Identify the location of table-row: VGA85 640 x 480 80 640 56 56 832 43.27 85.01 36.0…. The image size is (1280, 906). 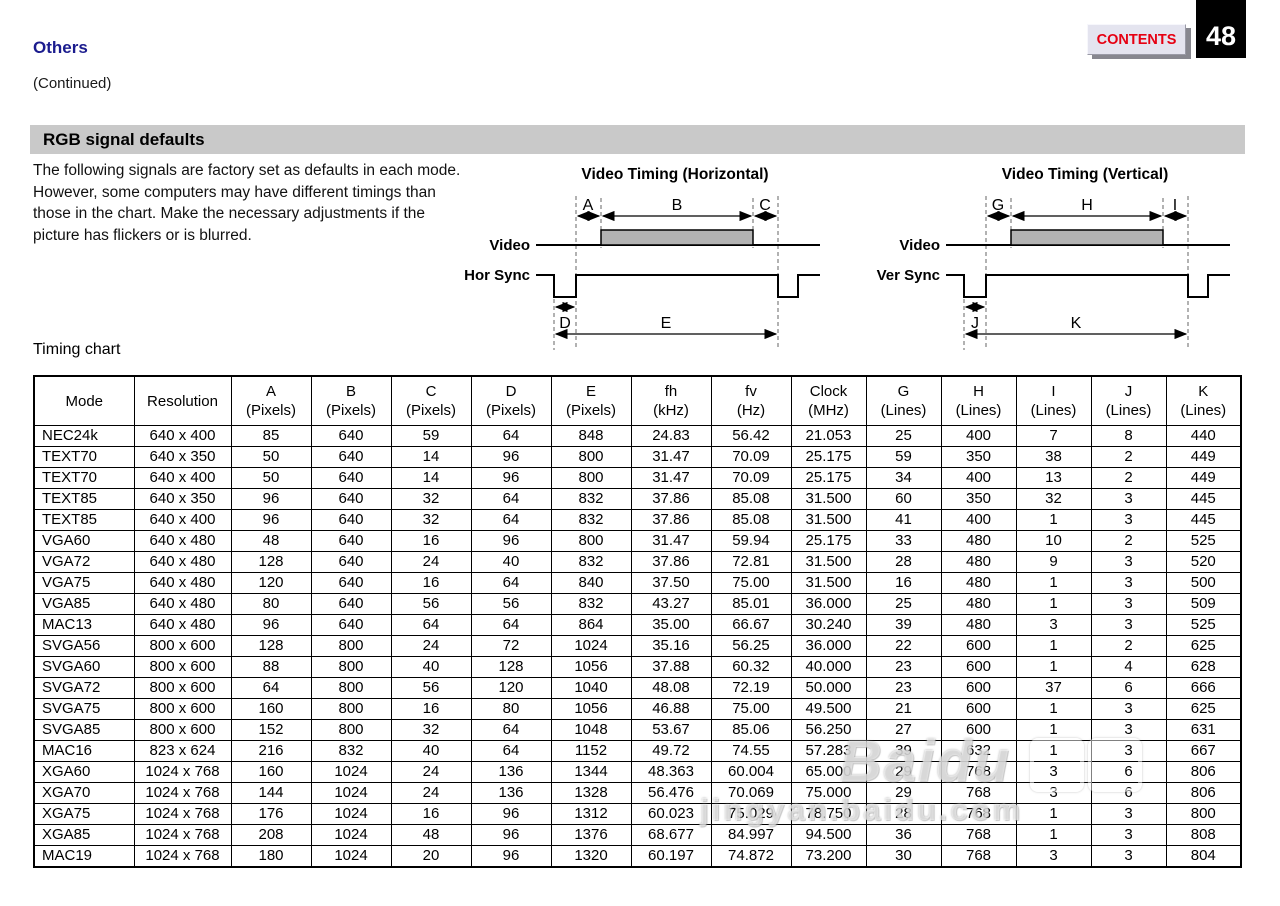
(637, 604).